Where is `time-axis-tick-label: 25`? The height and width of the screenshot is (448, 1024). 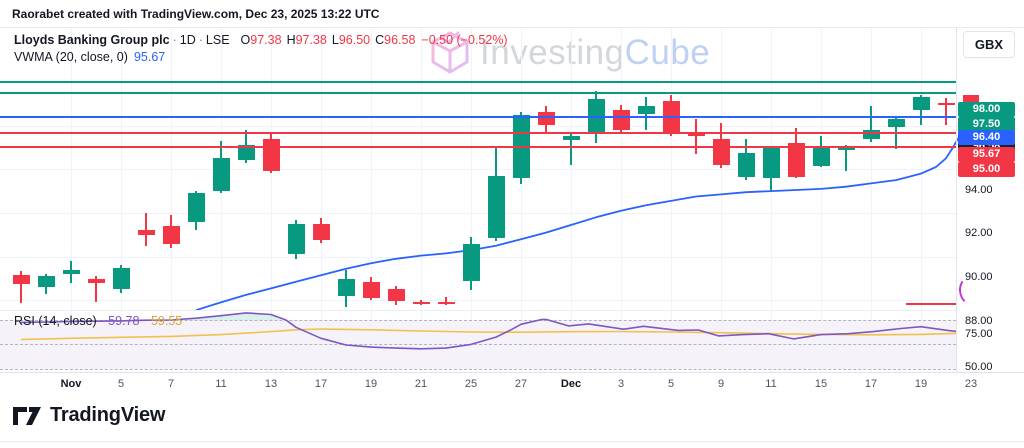
time-axis-tick-label: 25 is located at coordinates (471, 384).